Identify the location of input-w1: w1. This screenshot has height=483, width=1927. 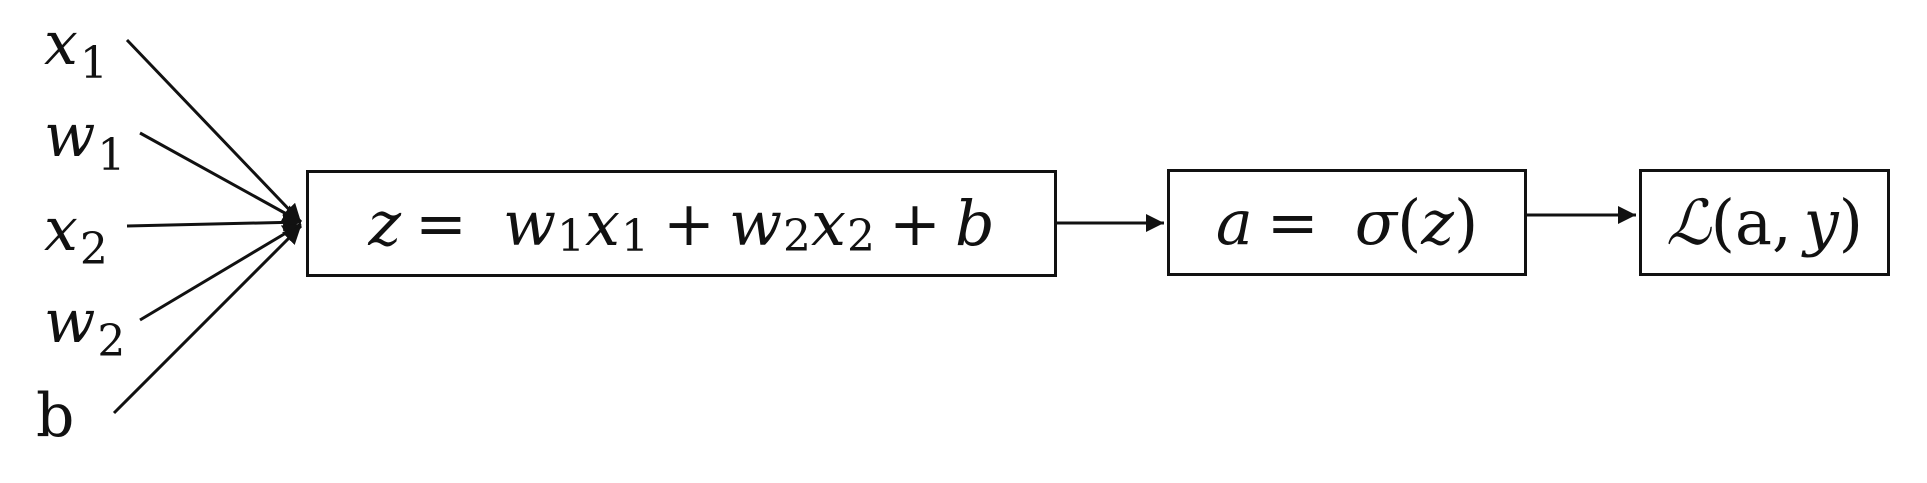
(85, 141).